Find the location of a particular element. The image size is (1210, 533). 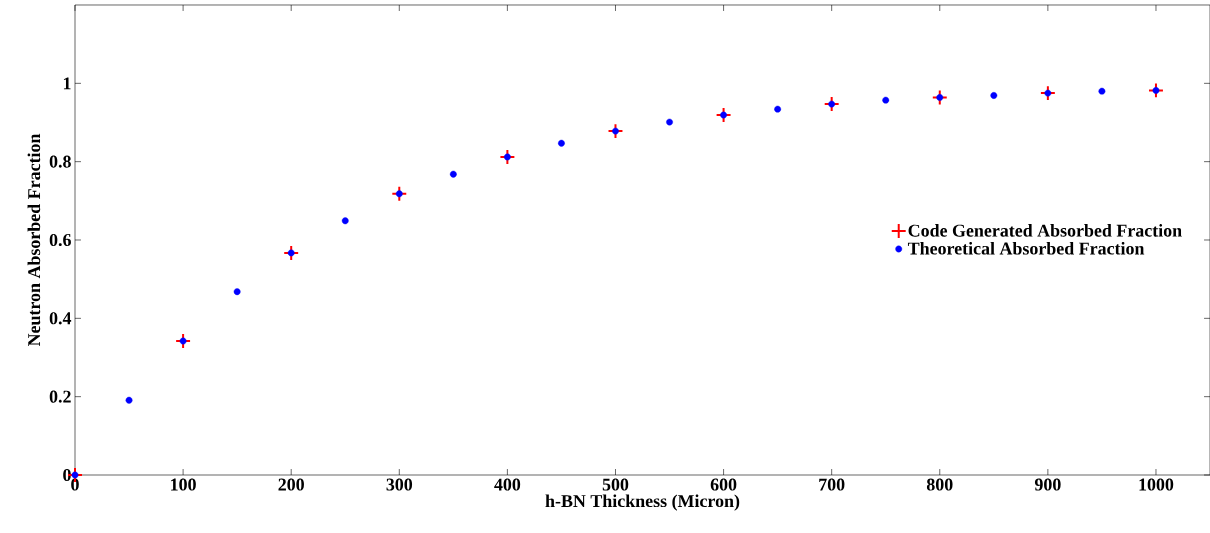

x-tick-label: 200 is located at coordinates (291, 484).